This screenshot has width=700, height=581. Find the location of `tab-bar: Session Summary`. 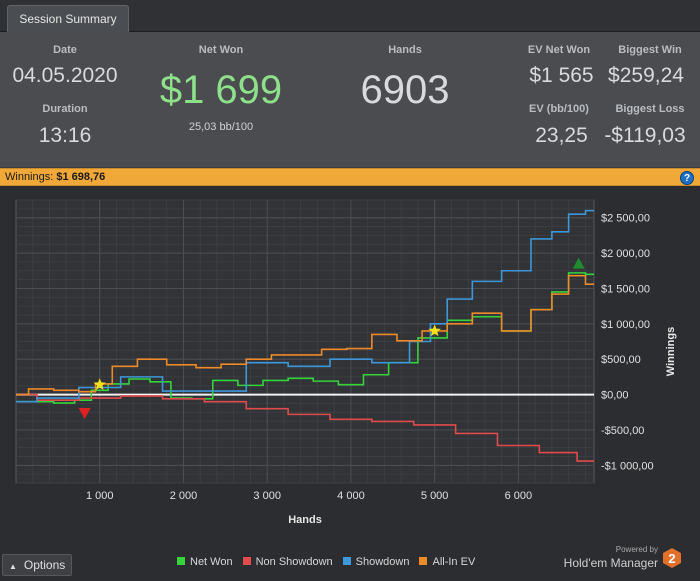

tab-bar: Session Summary is located at coordinates (350, 16).